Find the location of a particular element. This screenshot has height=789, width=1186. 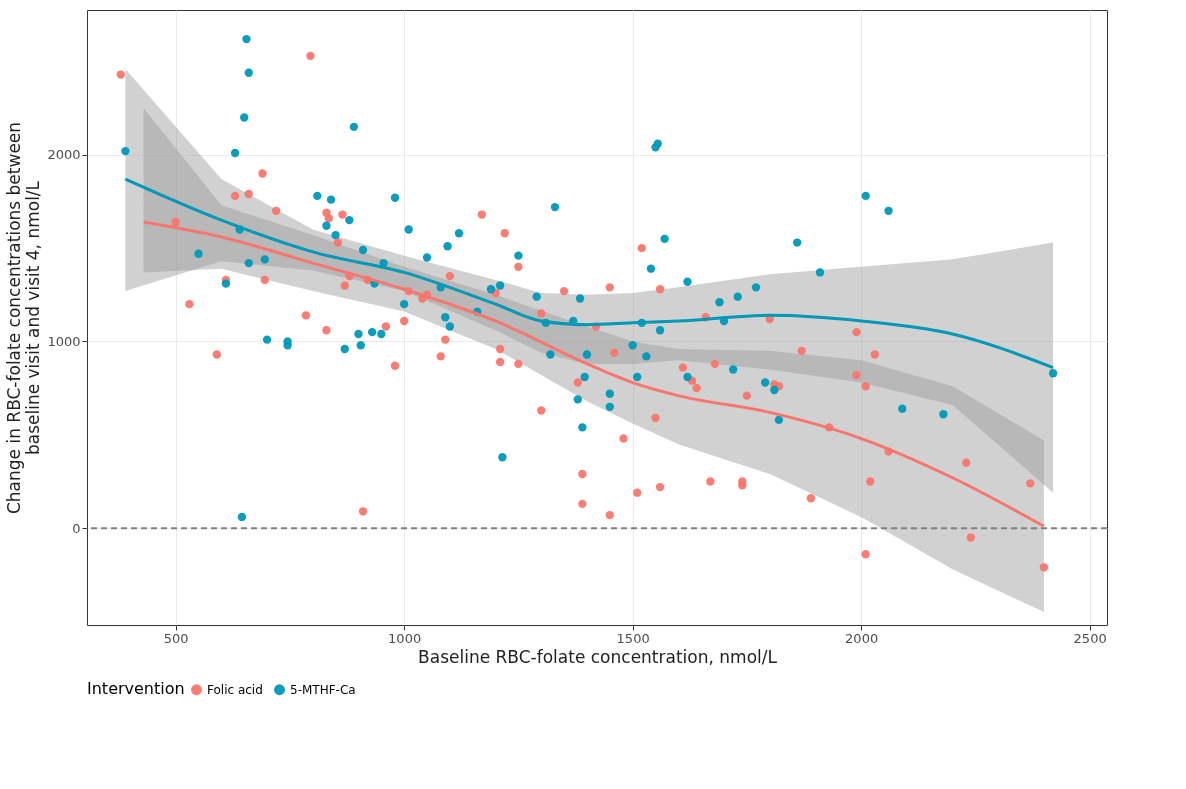

x-axis-title: Baseline RBC-folate concentration, nmol/L is located at coordinates (598, 656).